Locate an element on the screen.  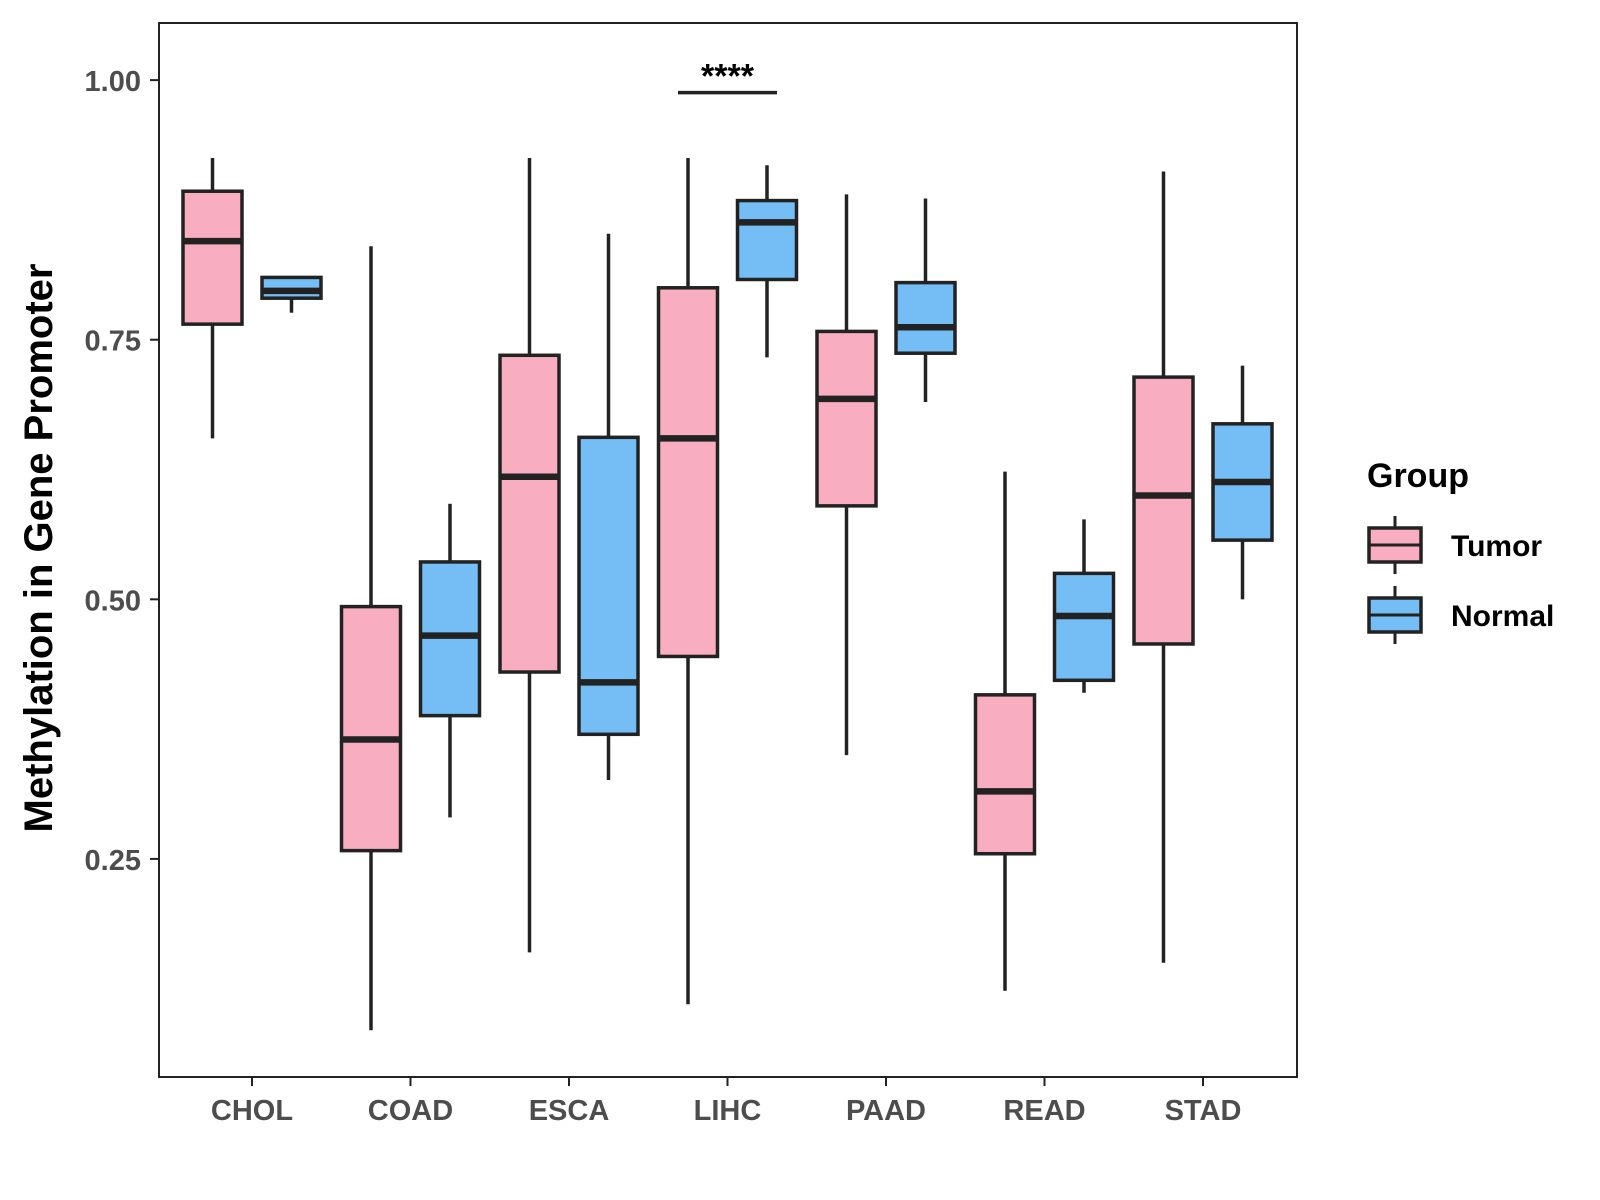
y-axis-title: Methylation in Gene Promoter is located at coordinates (39, 548).